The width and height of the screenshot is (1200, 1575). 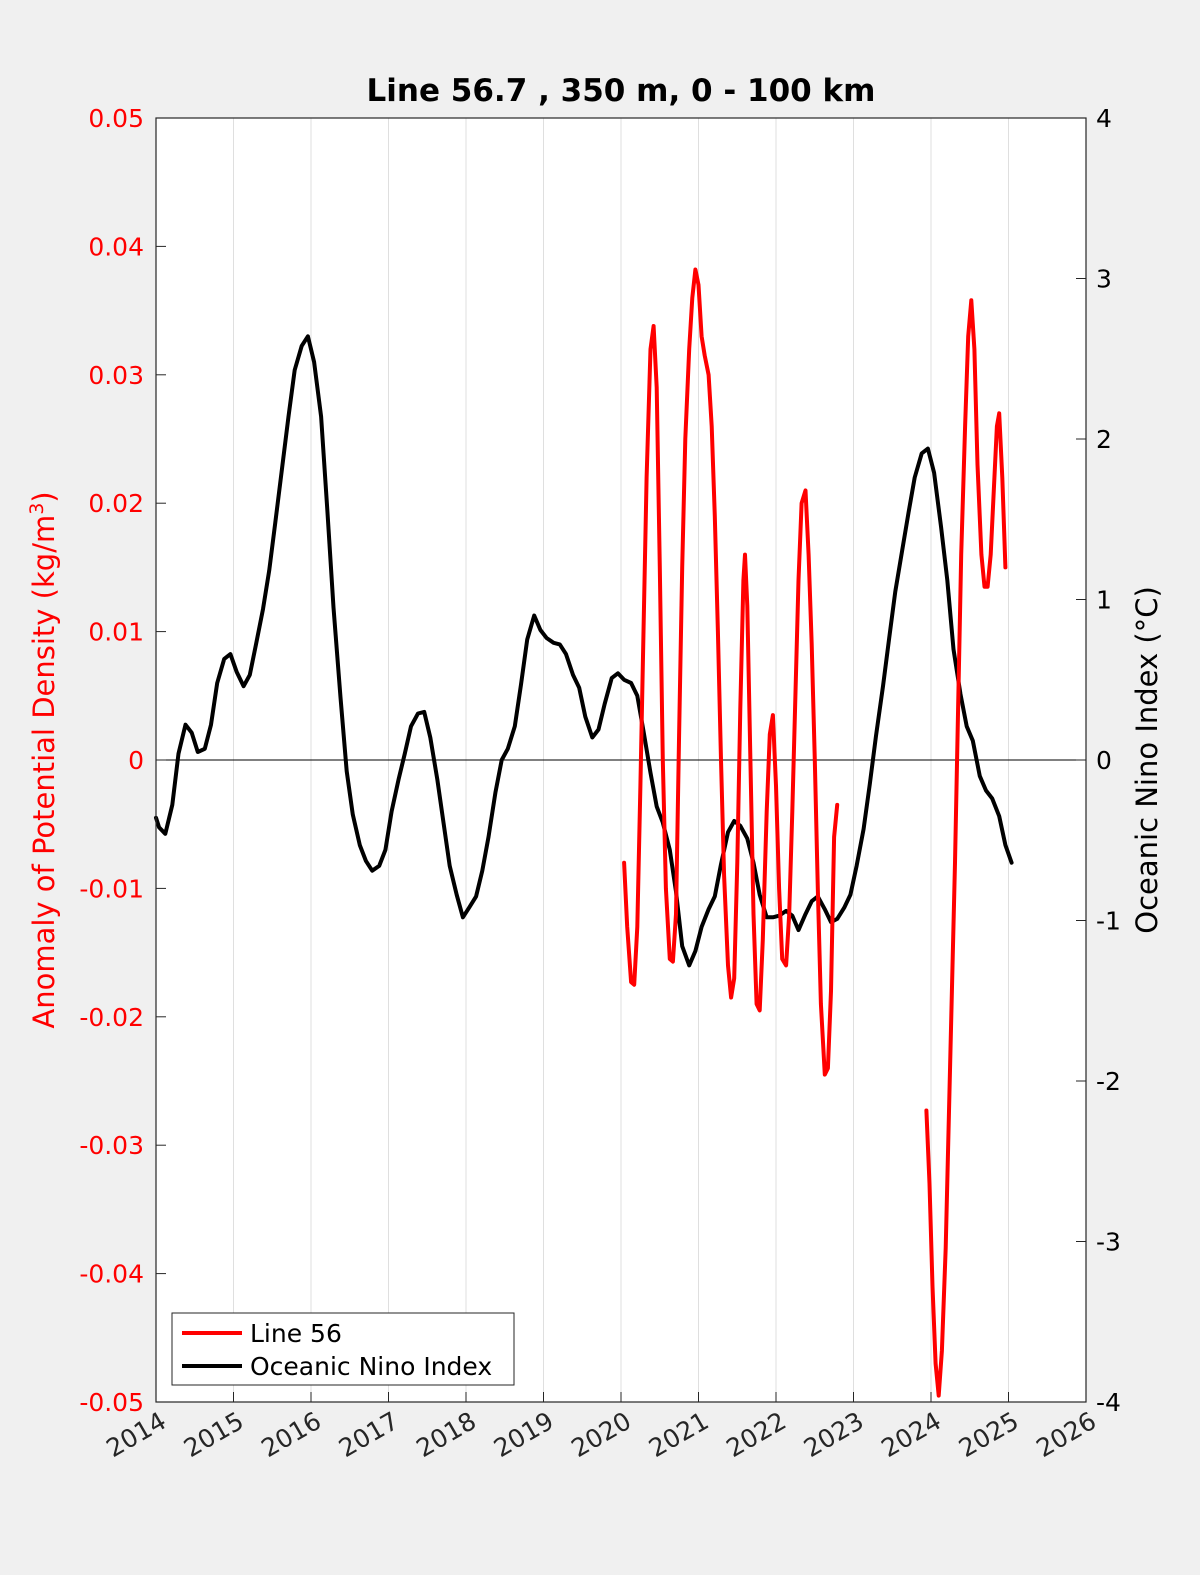 What do you see at coordinates (111, 888) in the screenshot?
I see `y-tick-label-left: -0.01` at bounding box center [111, 888].